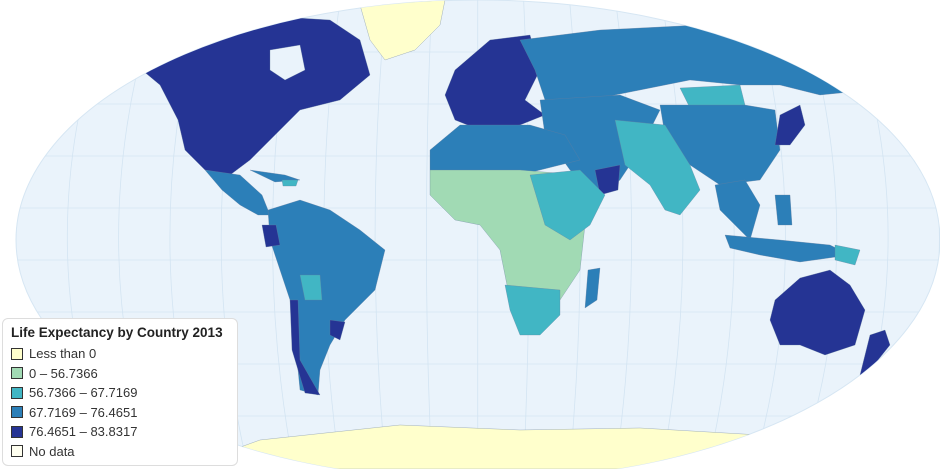 This screenshot has height=469, width=940. I want to click on legend-label: Less than 0, so click(63, 354).